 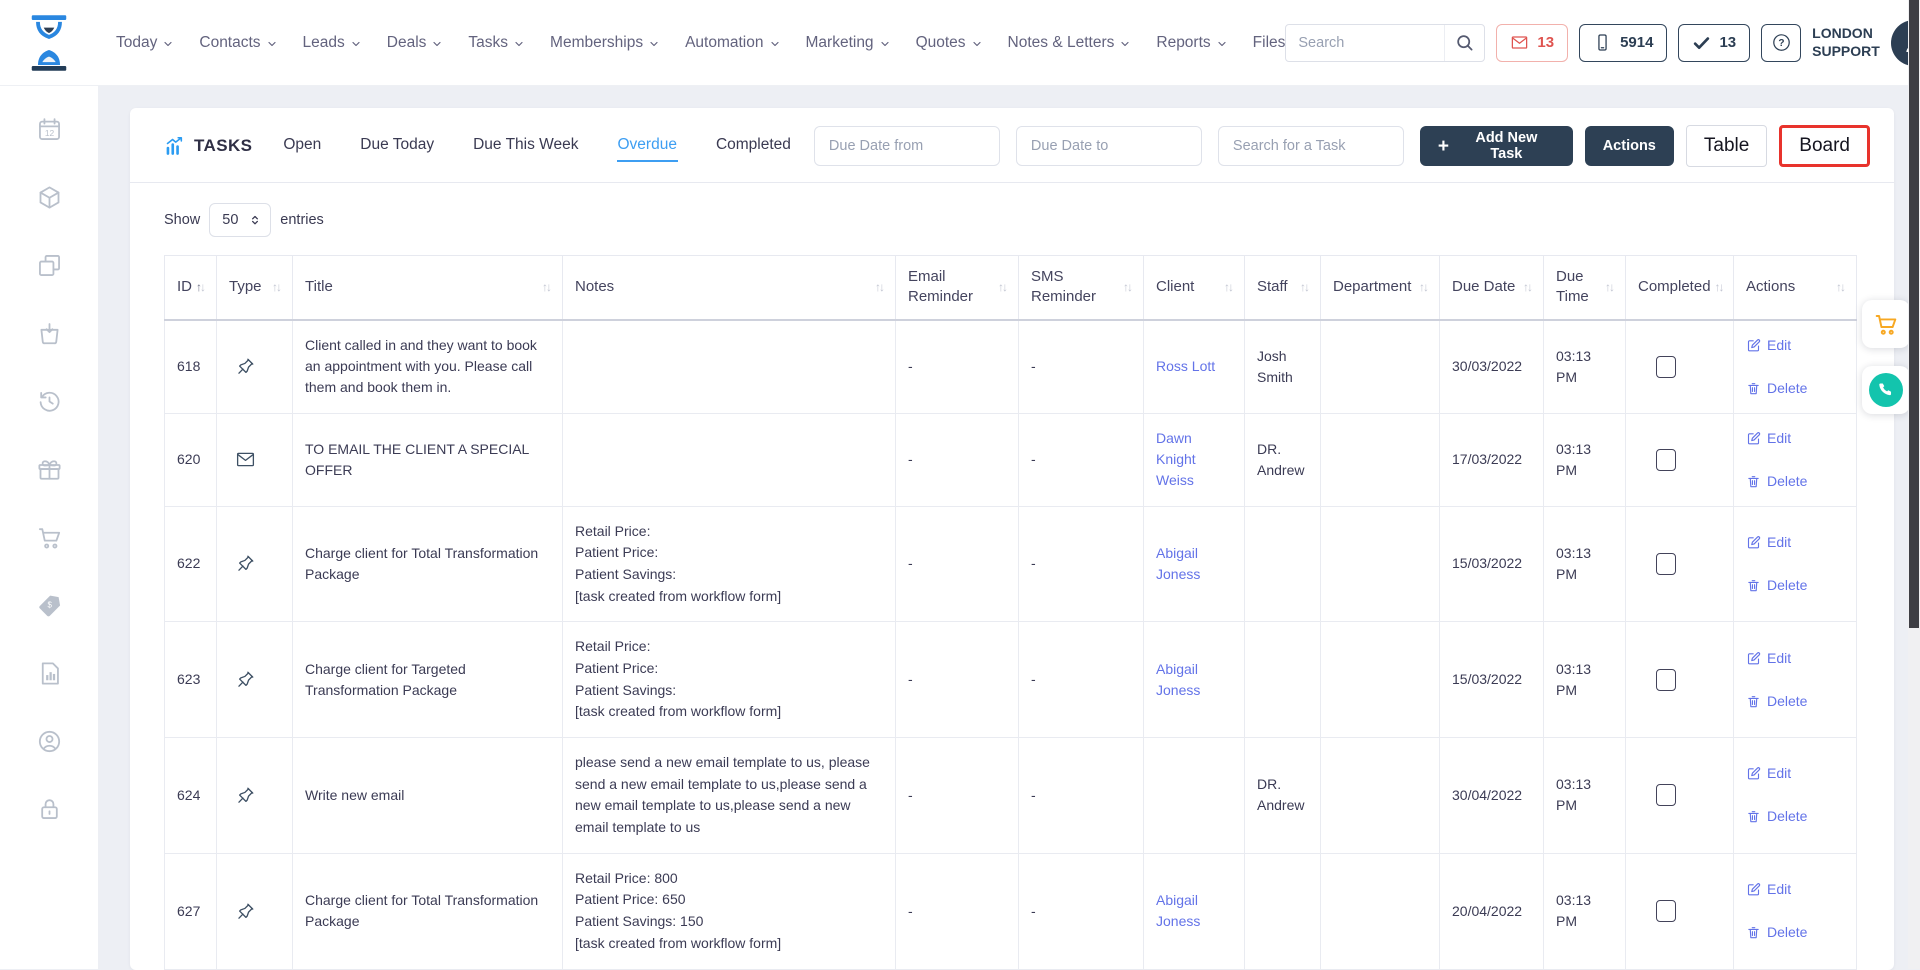 What do you see at coordinates (848, 43) in the screenshot?
I see `nav-item-marketing: Marketing` at bounding box center [848, 43].